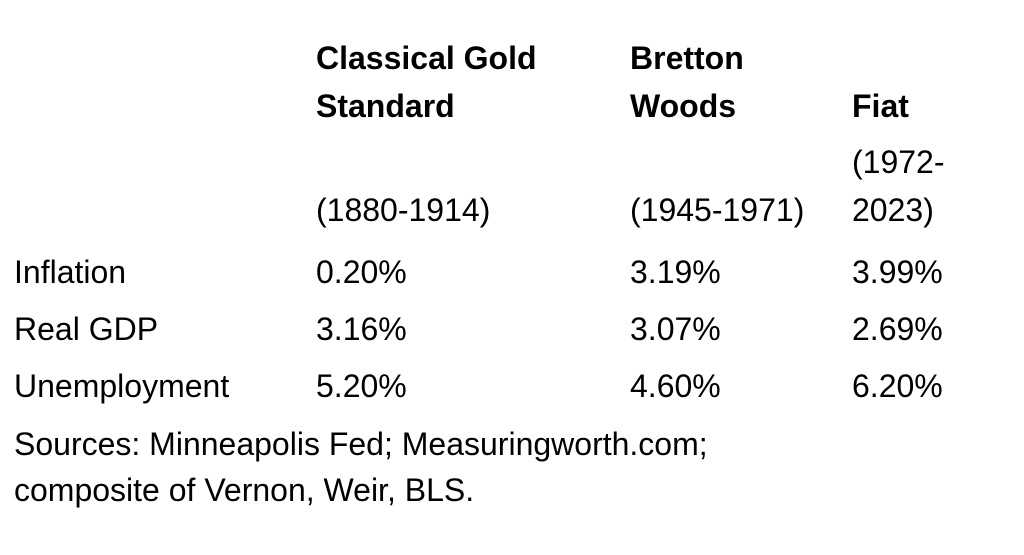  I want to click on period-bretton-woods: (1945-1971), so click(717, 210).